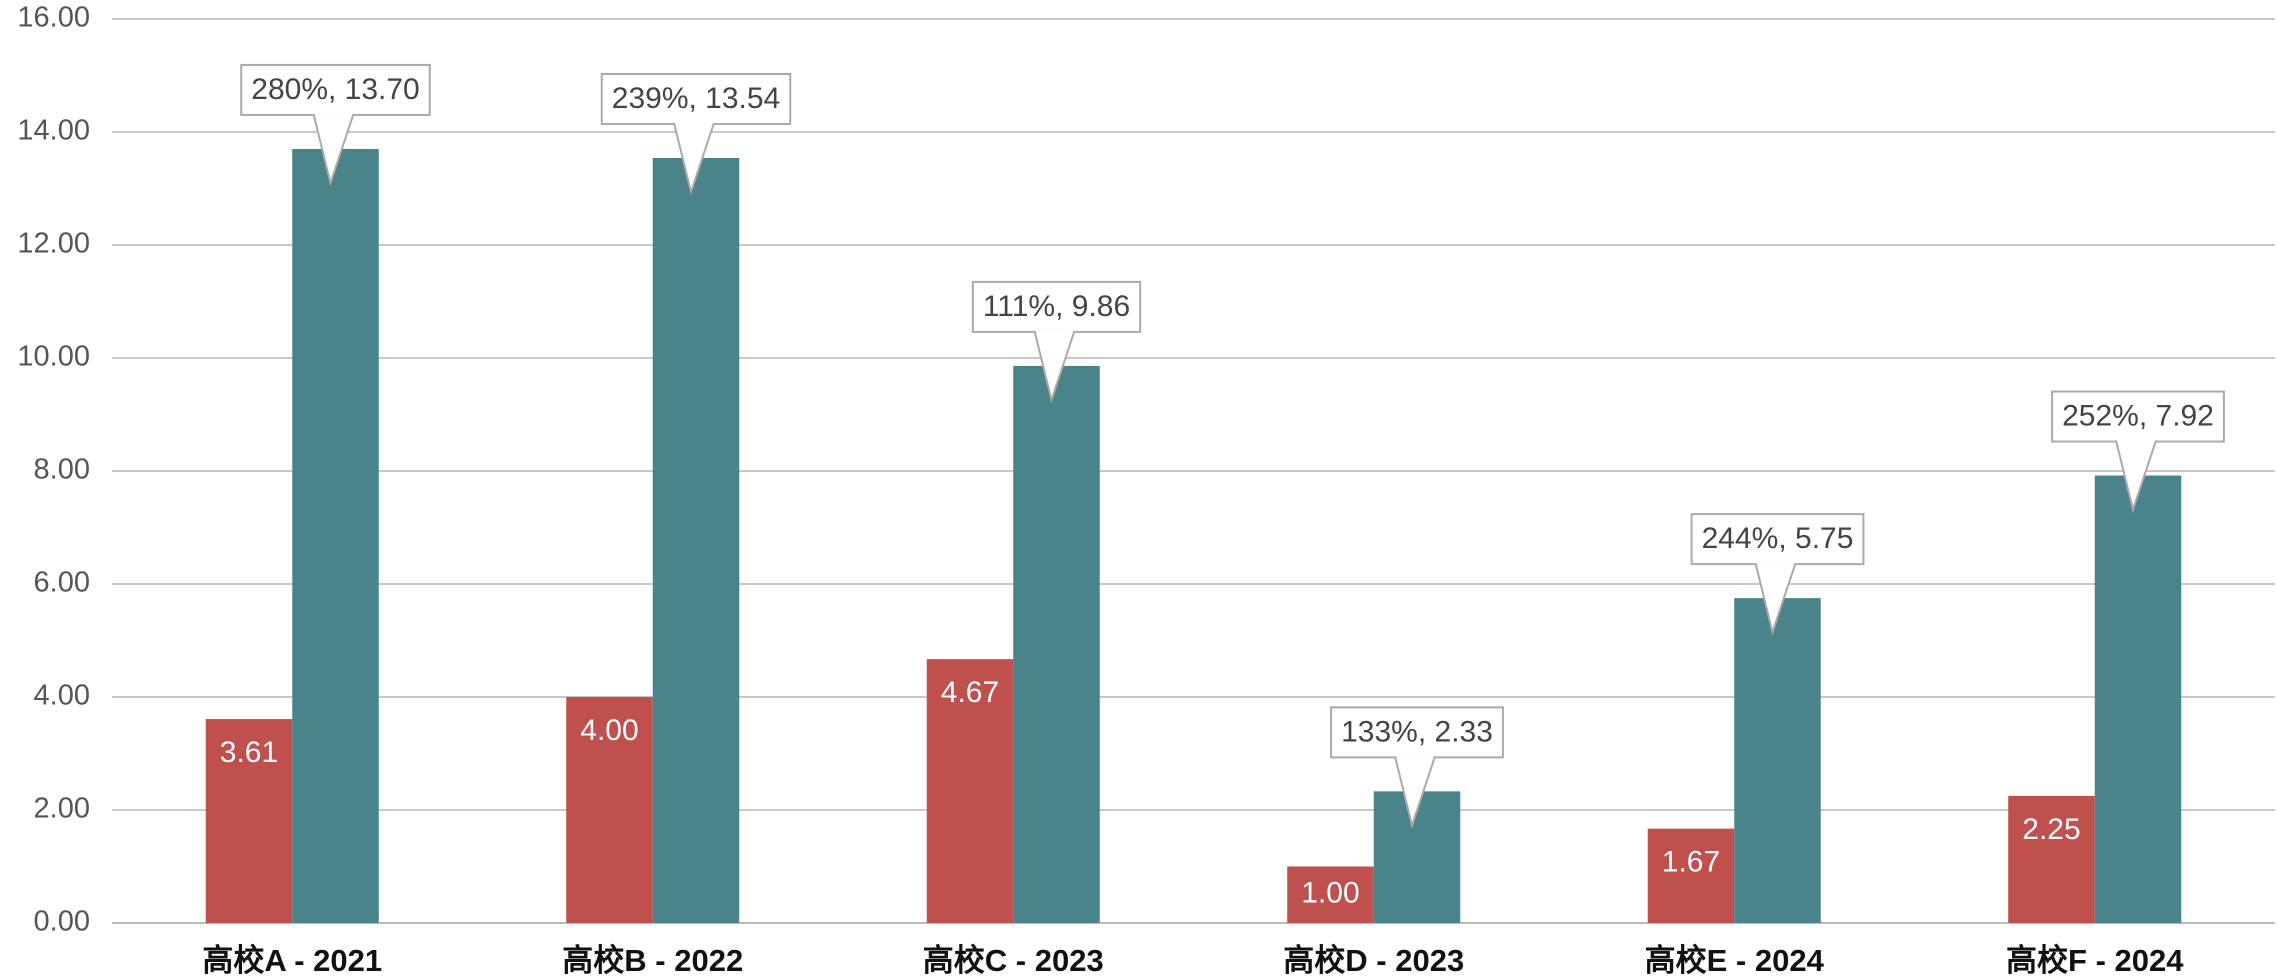  I want to click on data-label: 111%, 9.86, so click(1056, 306).